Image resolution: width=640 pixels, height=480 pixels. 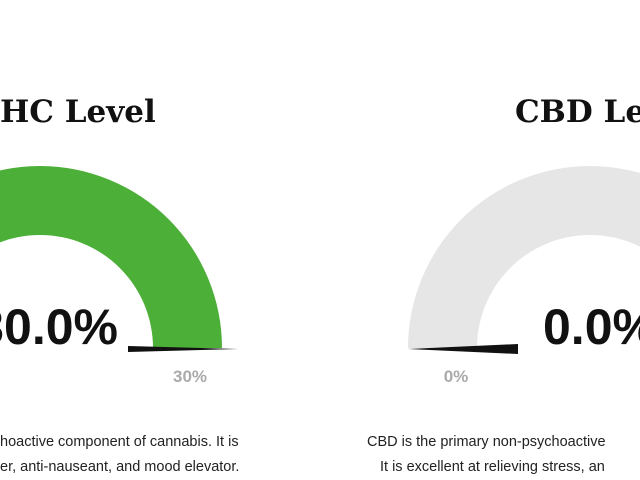 What do you see at coordinates (190, 376) in the screenshot?
I see `scale-label: 30%` at bounding box center [190, 376].